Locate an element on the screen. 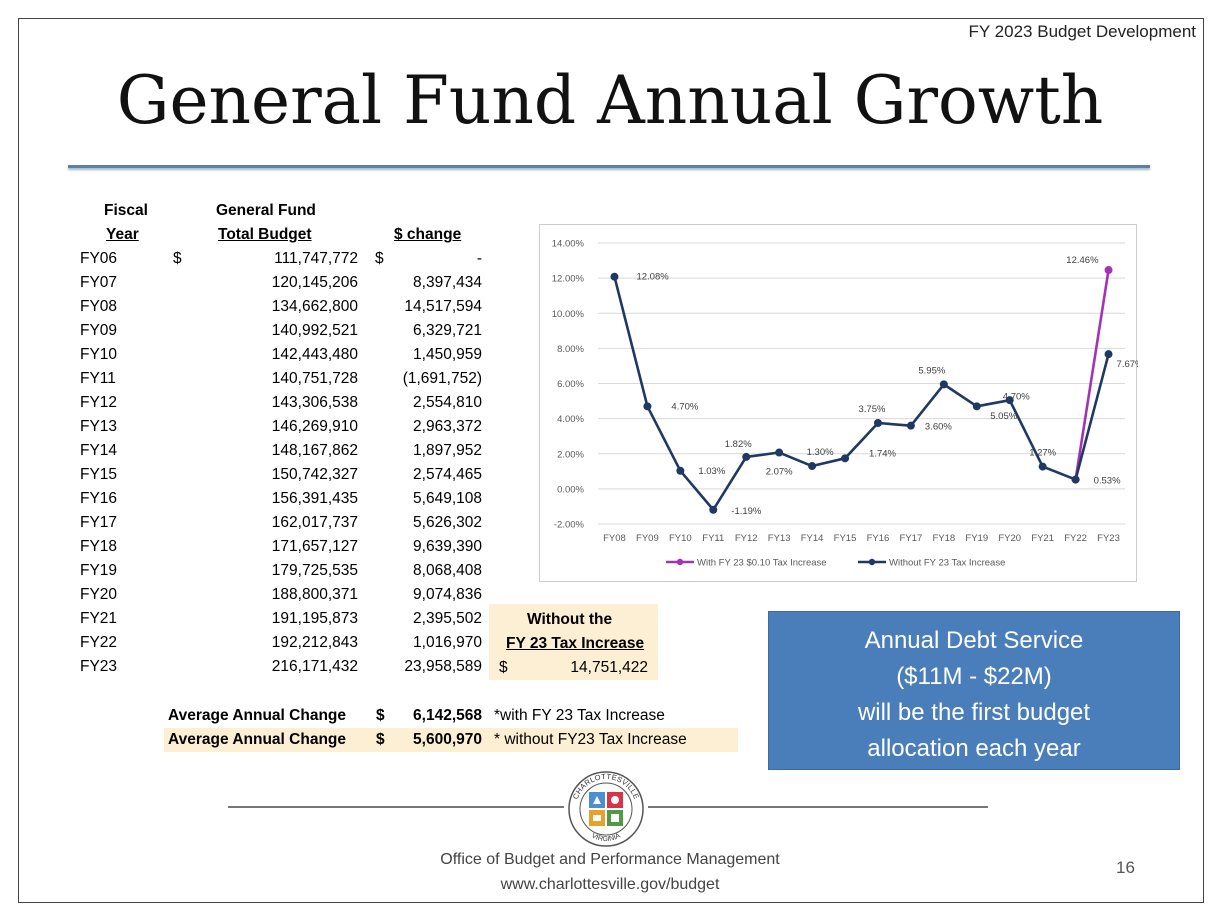  row-year: FY21 is located at coordinates (99, 618).